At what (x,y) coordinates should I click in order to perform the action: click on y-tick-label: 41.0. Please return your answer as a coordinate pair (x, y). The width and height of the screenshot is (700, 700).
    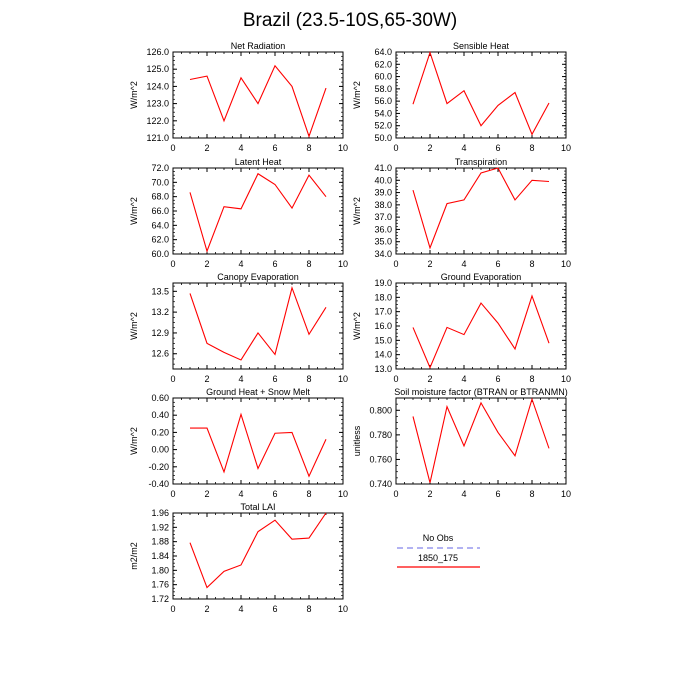
    Looking at the image, I should click on (383, 168).